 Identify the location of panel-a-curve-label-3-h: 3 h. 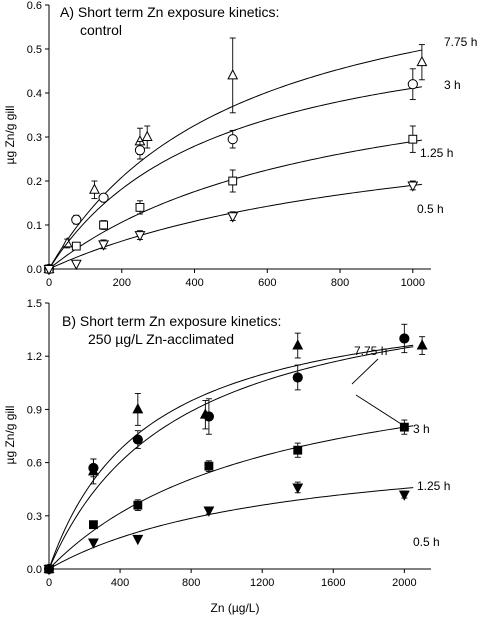
(452, 85).